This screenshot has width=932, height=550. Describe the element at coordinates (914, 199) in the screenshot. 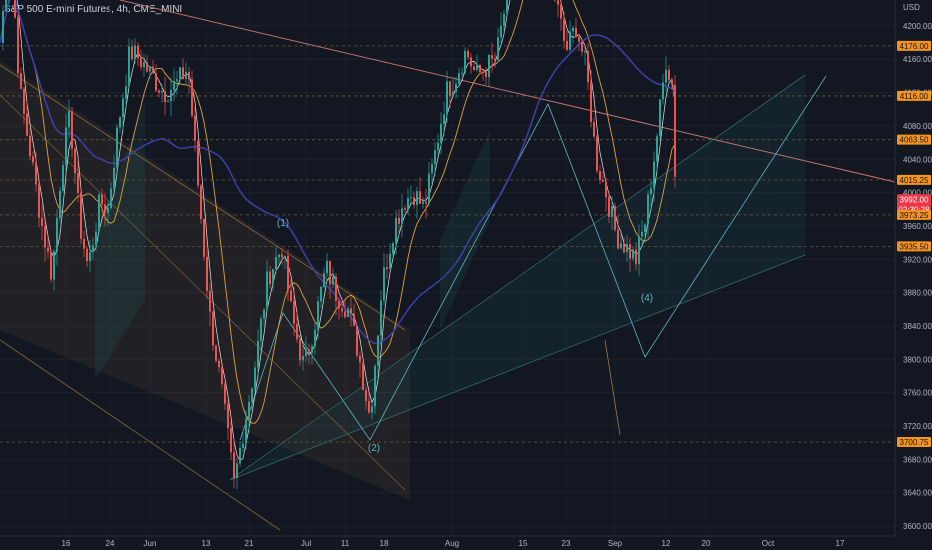

I see `price-tag-label: 3992.00` at that location.